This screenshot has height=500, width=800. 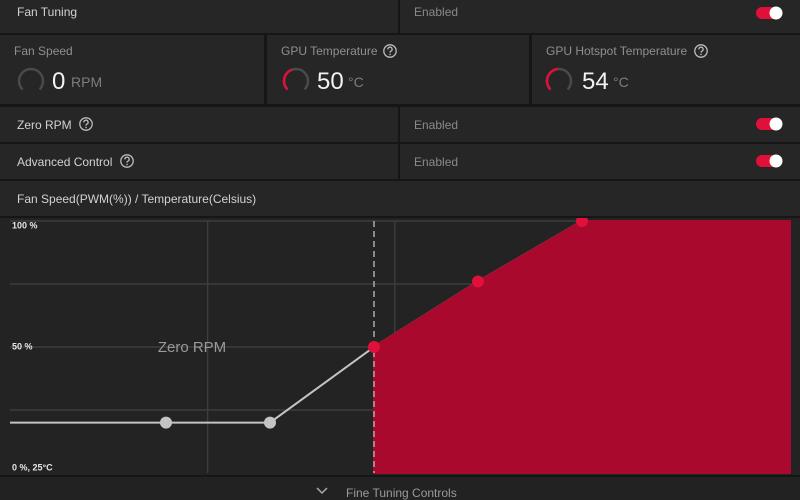 What do you see at coordinates (43, 51) in the screenshot?
I see `stat-label: Fan Speed` at bounding box center [43, 51].